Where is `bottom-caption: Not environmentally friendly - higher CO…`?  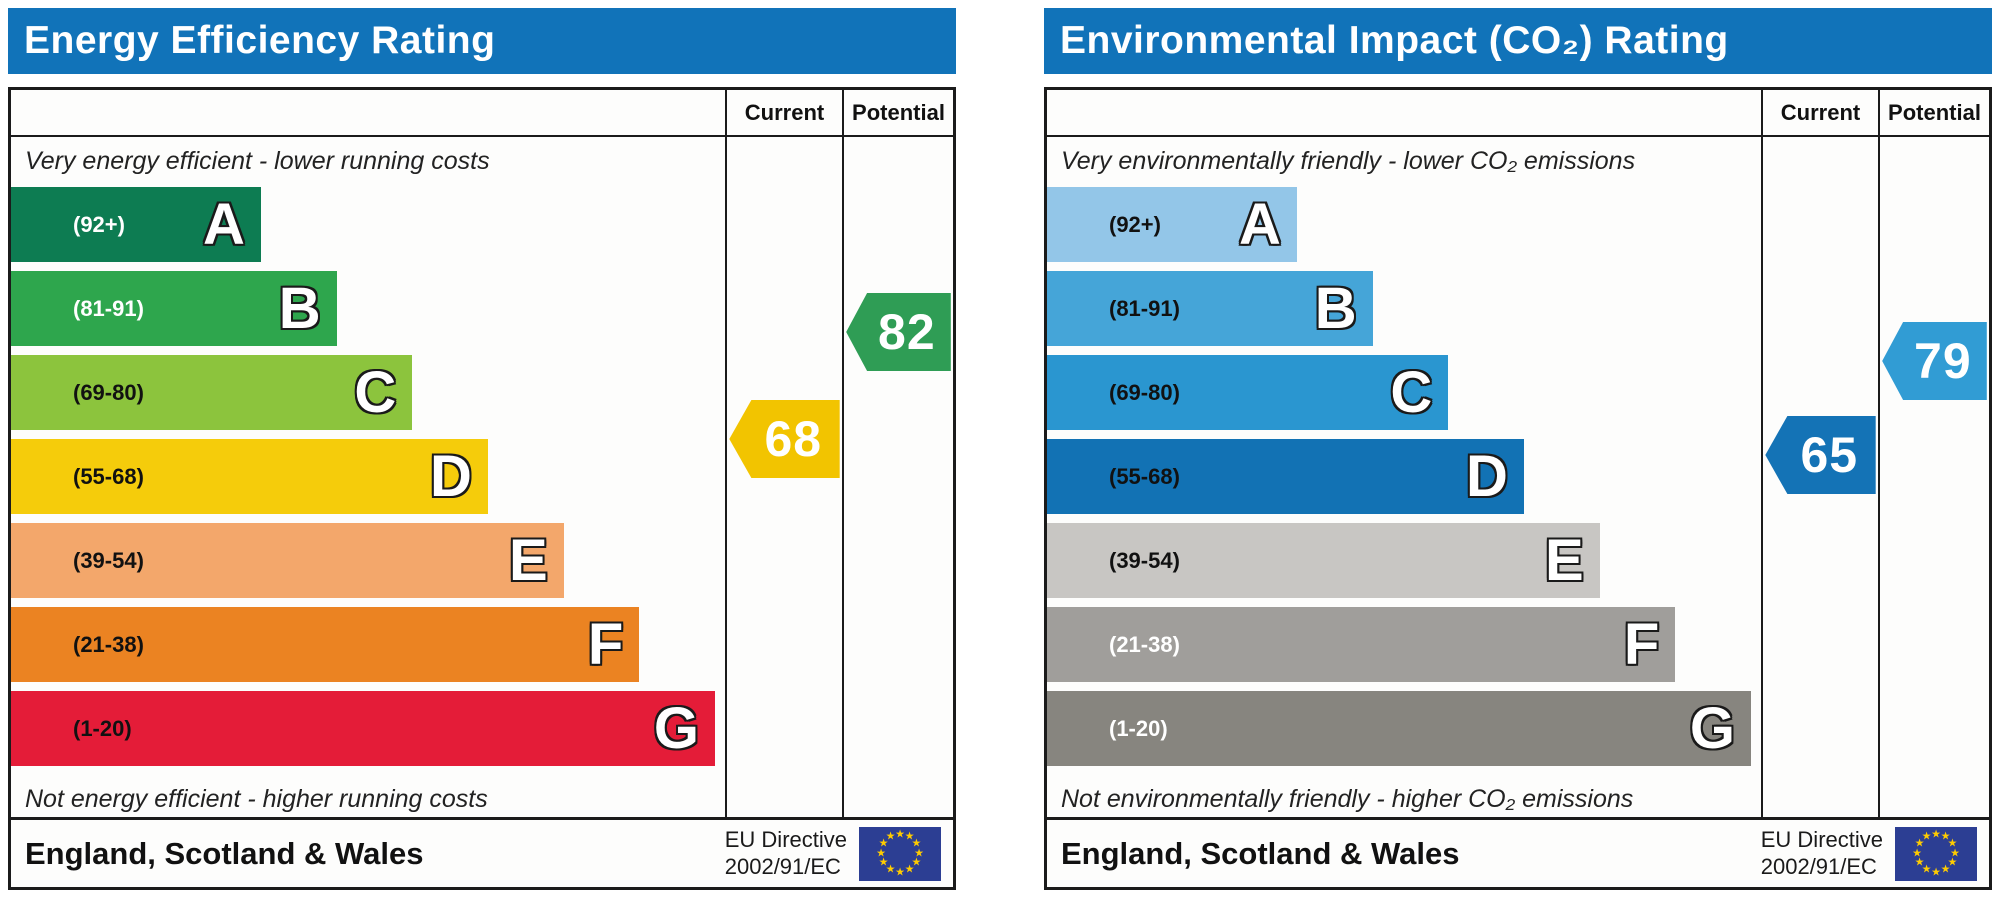
bottom-caption: Not environmentally friendly - higher CO… is located at coordinates (1347, 799).